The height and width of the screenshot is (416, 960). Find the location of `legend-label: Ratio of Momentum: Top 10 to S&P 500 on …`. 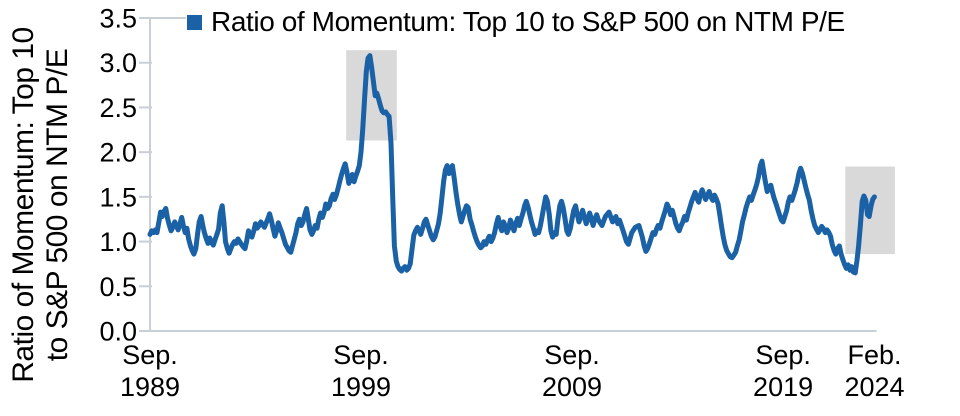

legend-label: Ratio of Momentum: Top 10 to S&P 500 on … is located at coordinates (528, 21).